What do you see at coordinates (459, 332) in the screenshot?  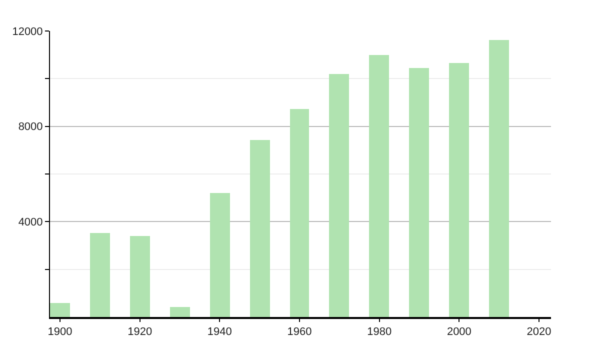 I see `x-tick-label: 2000` at bounding box center [459, 332].